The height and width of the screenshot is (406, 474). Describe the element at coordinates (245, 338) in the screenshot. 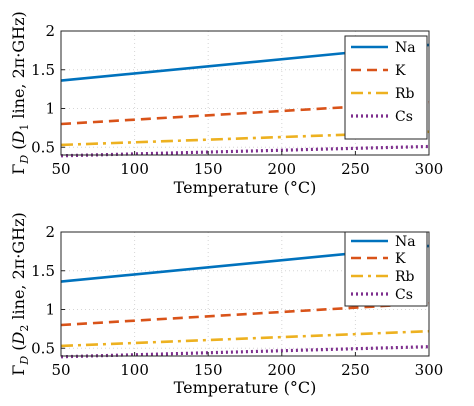

I see `series-line-rb` at that location.